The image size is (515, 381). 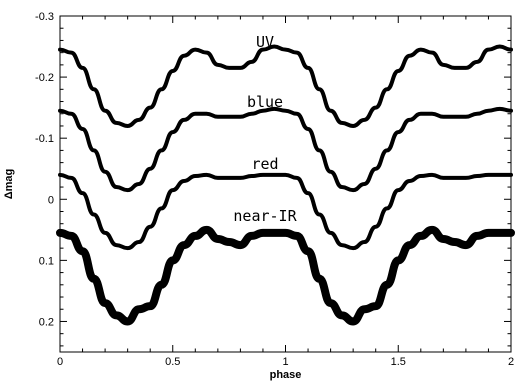 I want to click on series-label-uv: UV, so click(x=265, y=42).